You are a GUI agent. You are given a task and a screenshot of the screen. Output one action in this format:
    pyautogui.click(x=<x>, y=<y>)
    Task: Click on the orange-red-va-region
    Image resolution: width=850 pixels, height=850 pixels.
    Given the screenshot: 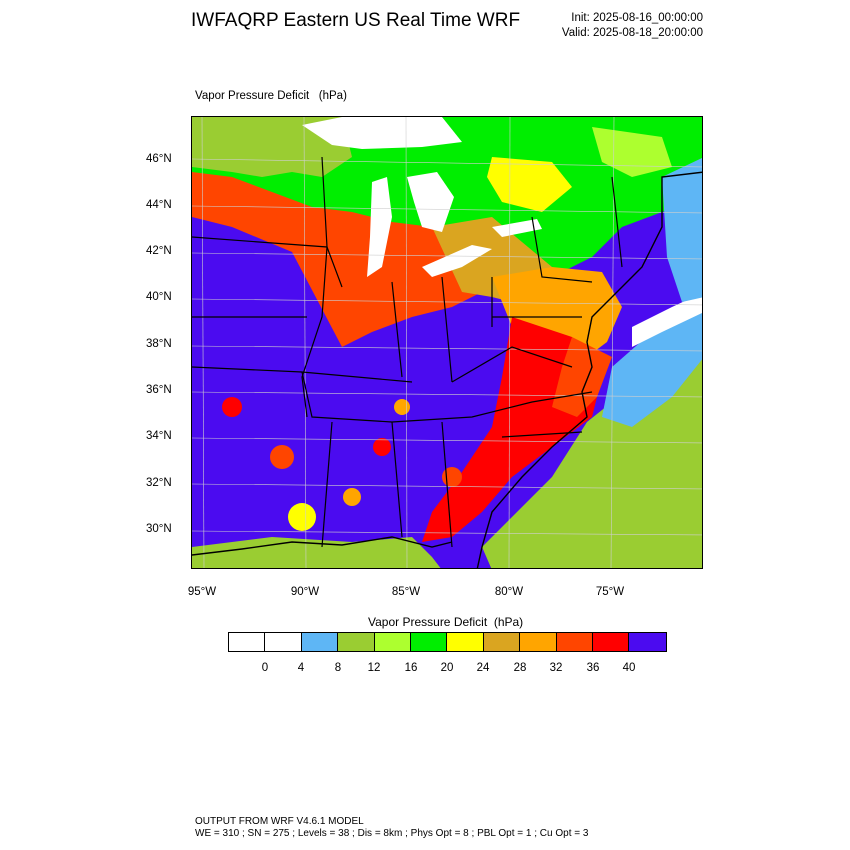 What is the action you would take?
    pyautogui.click(x=582, y=377)
    